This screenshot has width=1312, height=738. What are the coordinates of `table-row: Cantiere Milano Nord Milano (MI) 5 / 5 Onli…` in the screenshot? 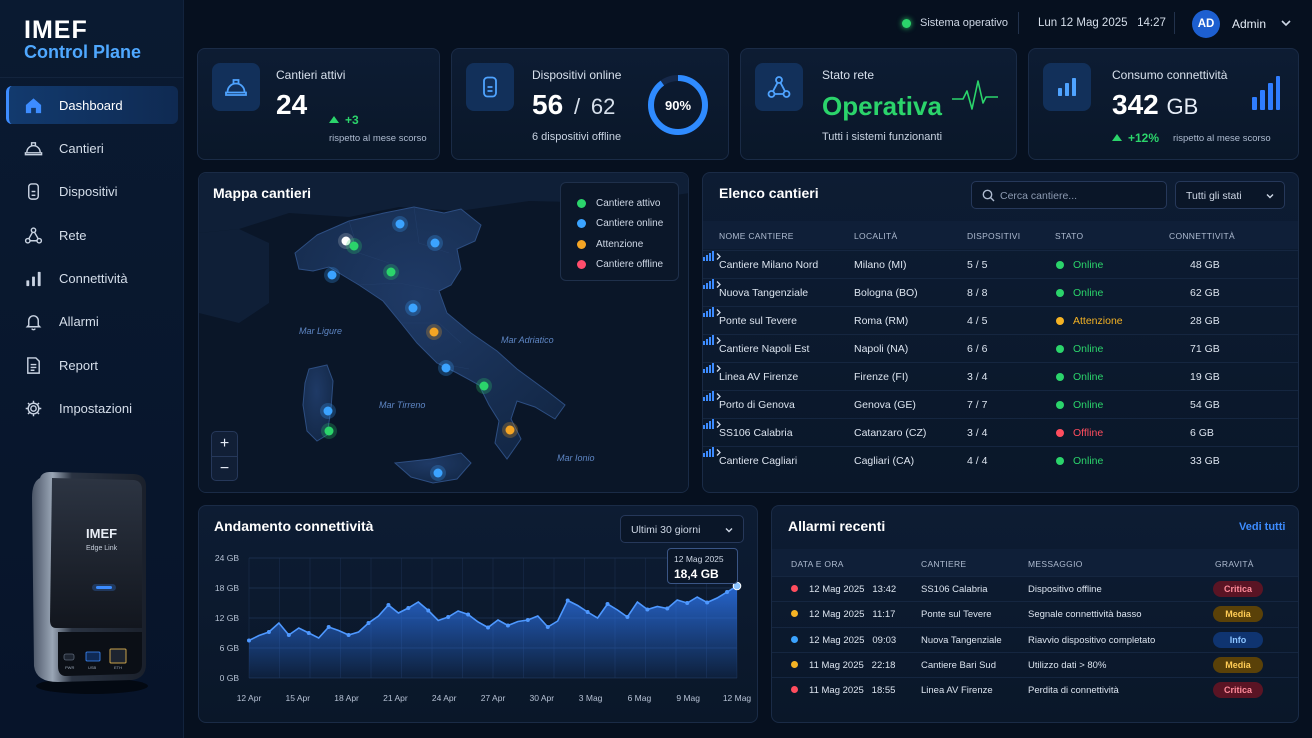 It's located at (1000, 264).